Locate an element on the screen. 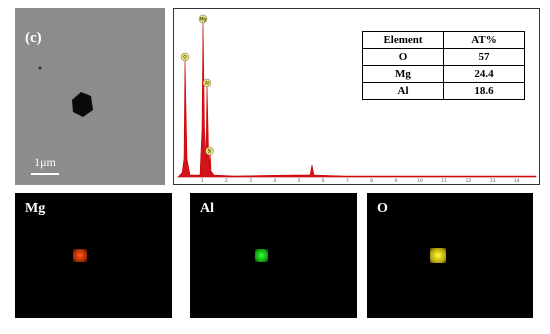 This screenshot has width=550, height=334. speck is located at coordinates (40, 68).